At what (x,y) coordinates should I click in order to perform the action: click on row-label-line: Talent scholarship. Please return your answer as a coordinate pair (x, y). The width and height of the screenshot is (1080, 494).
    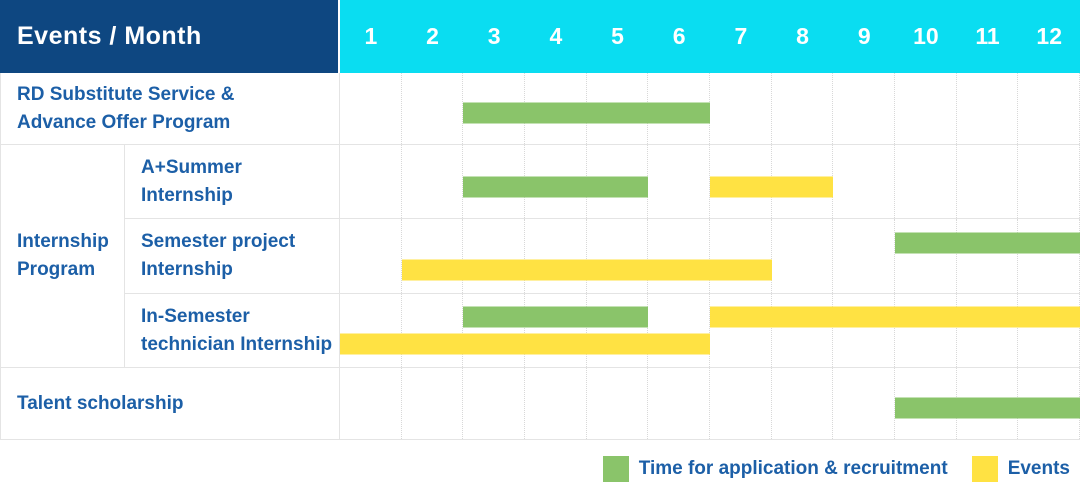
    Looking at the image, I should click on (100, 403).